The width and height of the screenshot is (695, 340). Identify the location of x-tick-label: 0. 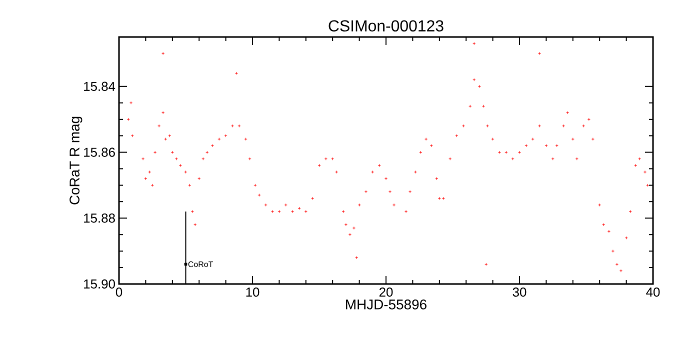
(119, 292).